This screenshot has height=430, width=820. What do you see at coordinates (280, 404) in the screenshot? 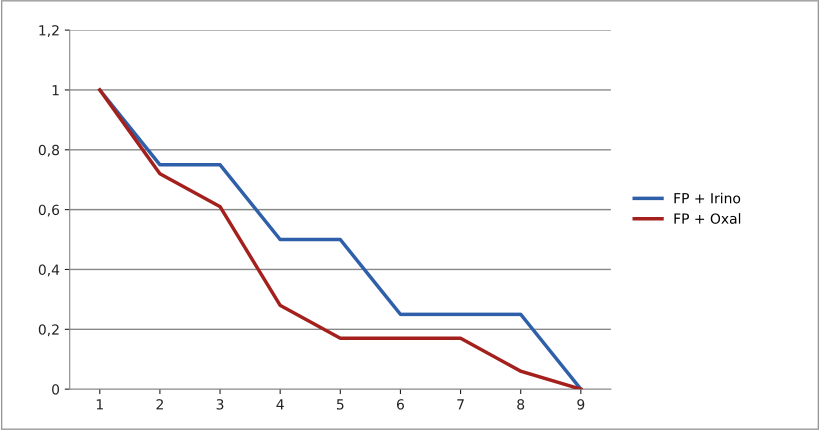
I see `x-tick-label: 4` at bounding box center [280, 404].